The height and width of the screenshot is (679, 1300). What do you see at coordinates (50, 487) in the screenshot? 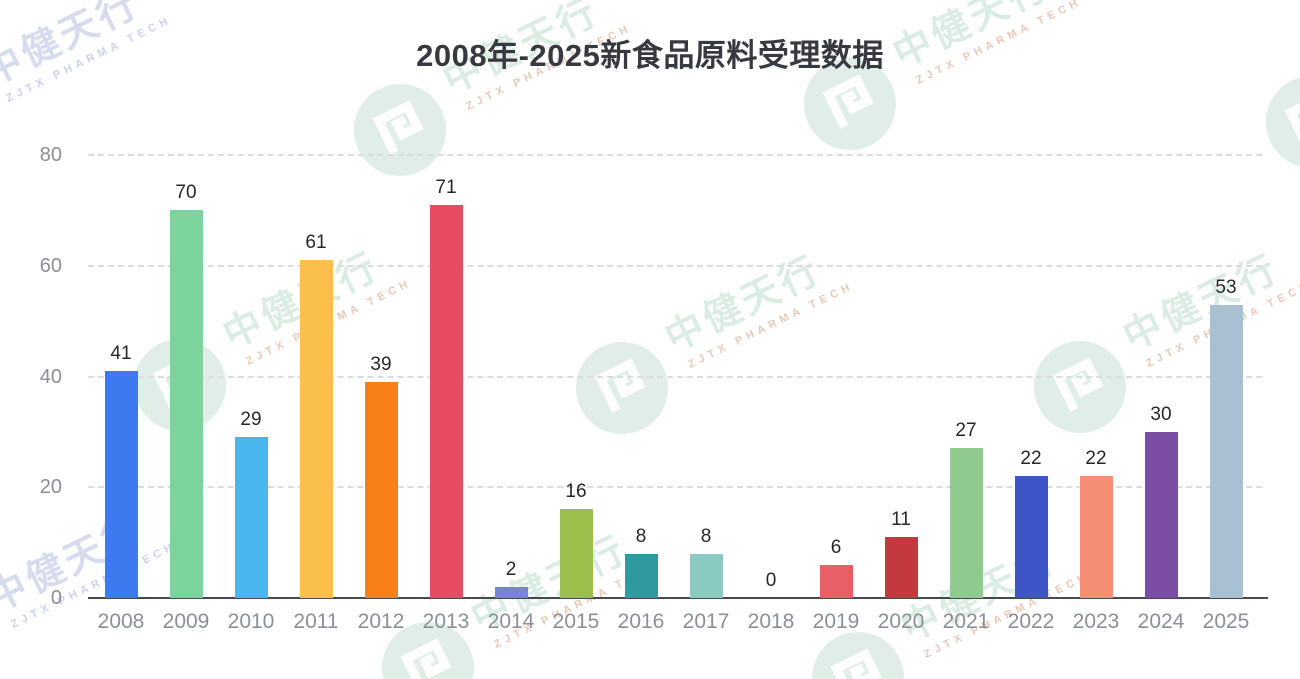
I see `y-tick-label: 20` at bounding box center [50, 487].